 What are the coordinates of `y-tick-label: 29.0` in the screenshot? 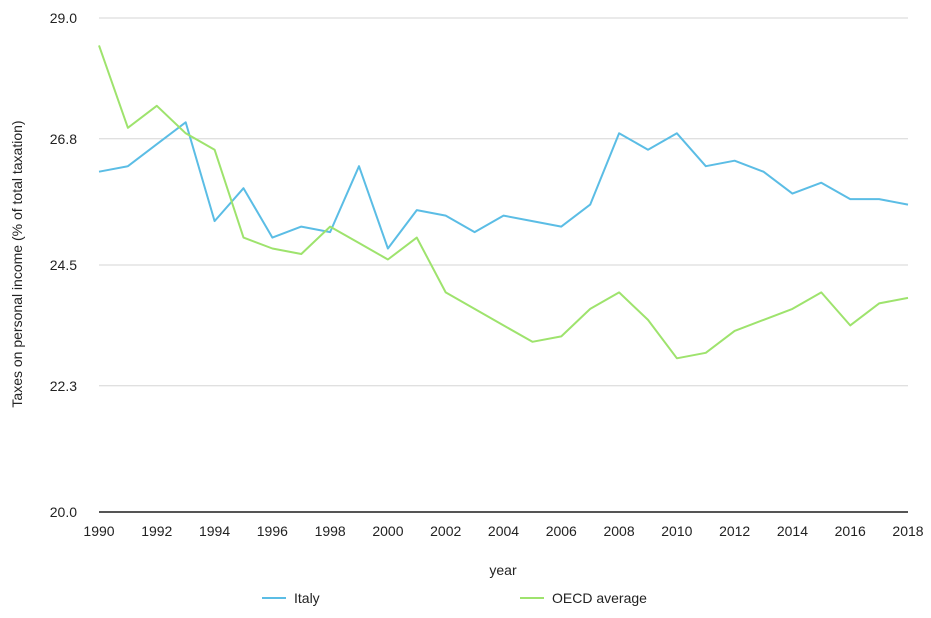 It's located at (63, 18).